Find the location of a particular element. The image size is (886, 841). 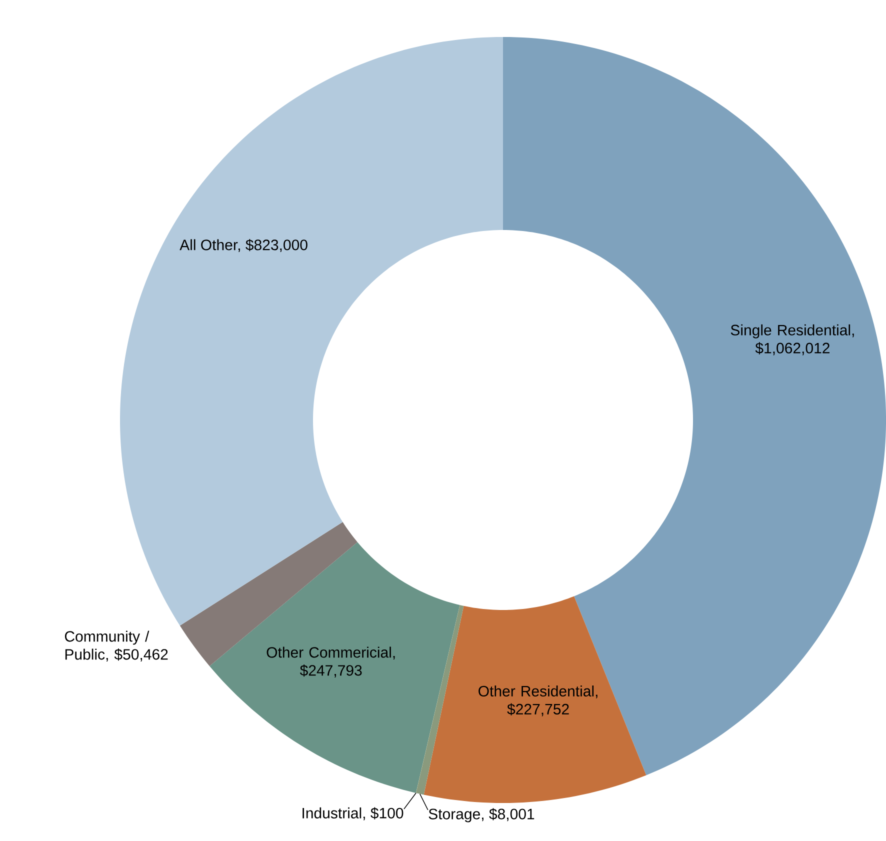

data-label: Other Residential, $227,752 is located at coordinates (538, 701).